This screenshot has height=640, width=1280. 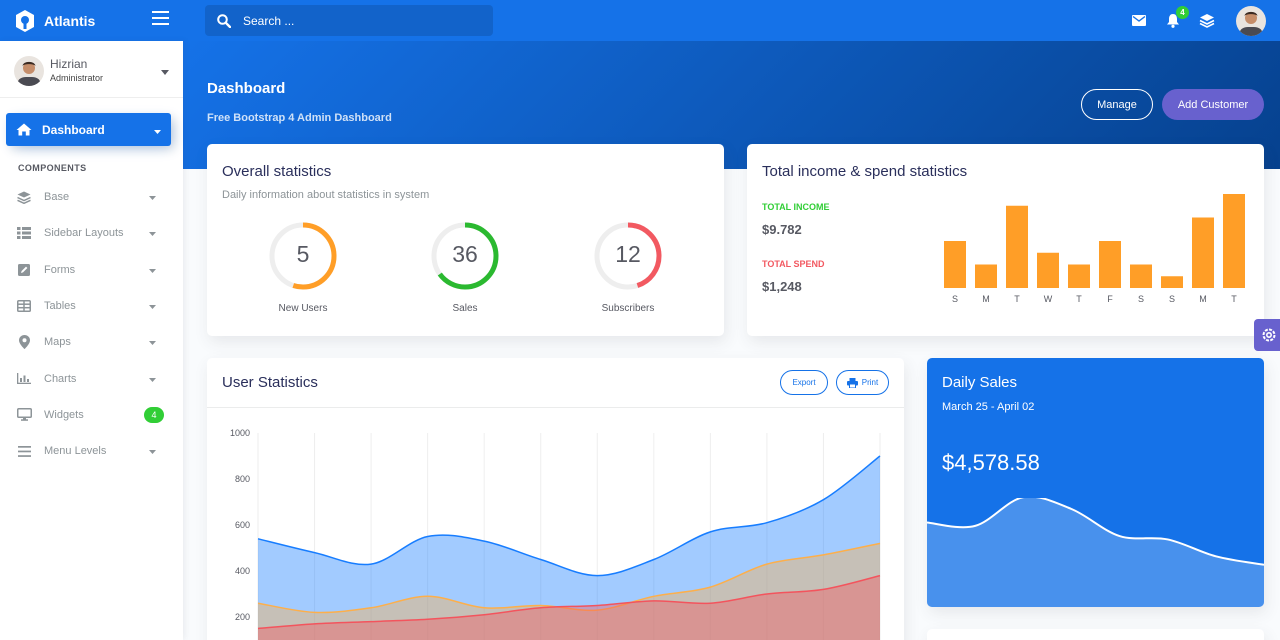 What do you see at coordinates (782, 286) in the screenshot?
I see `total-spend-value: $1,248` at bounding box center [782, 286].